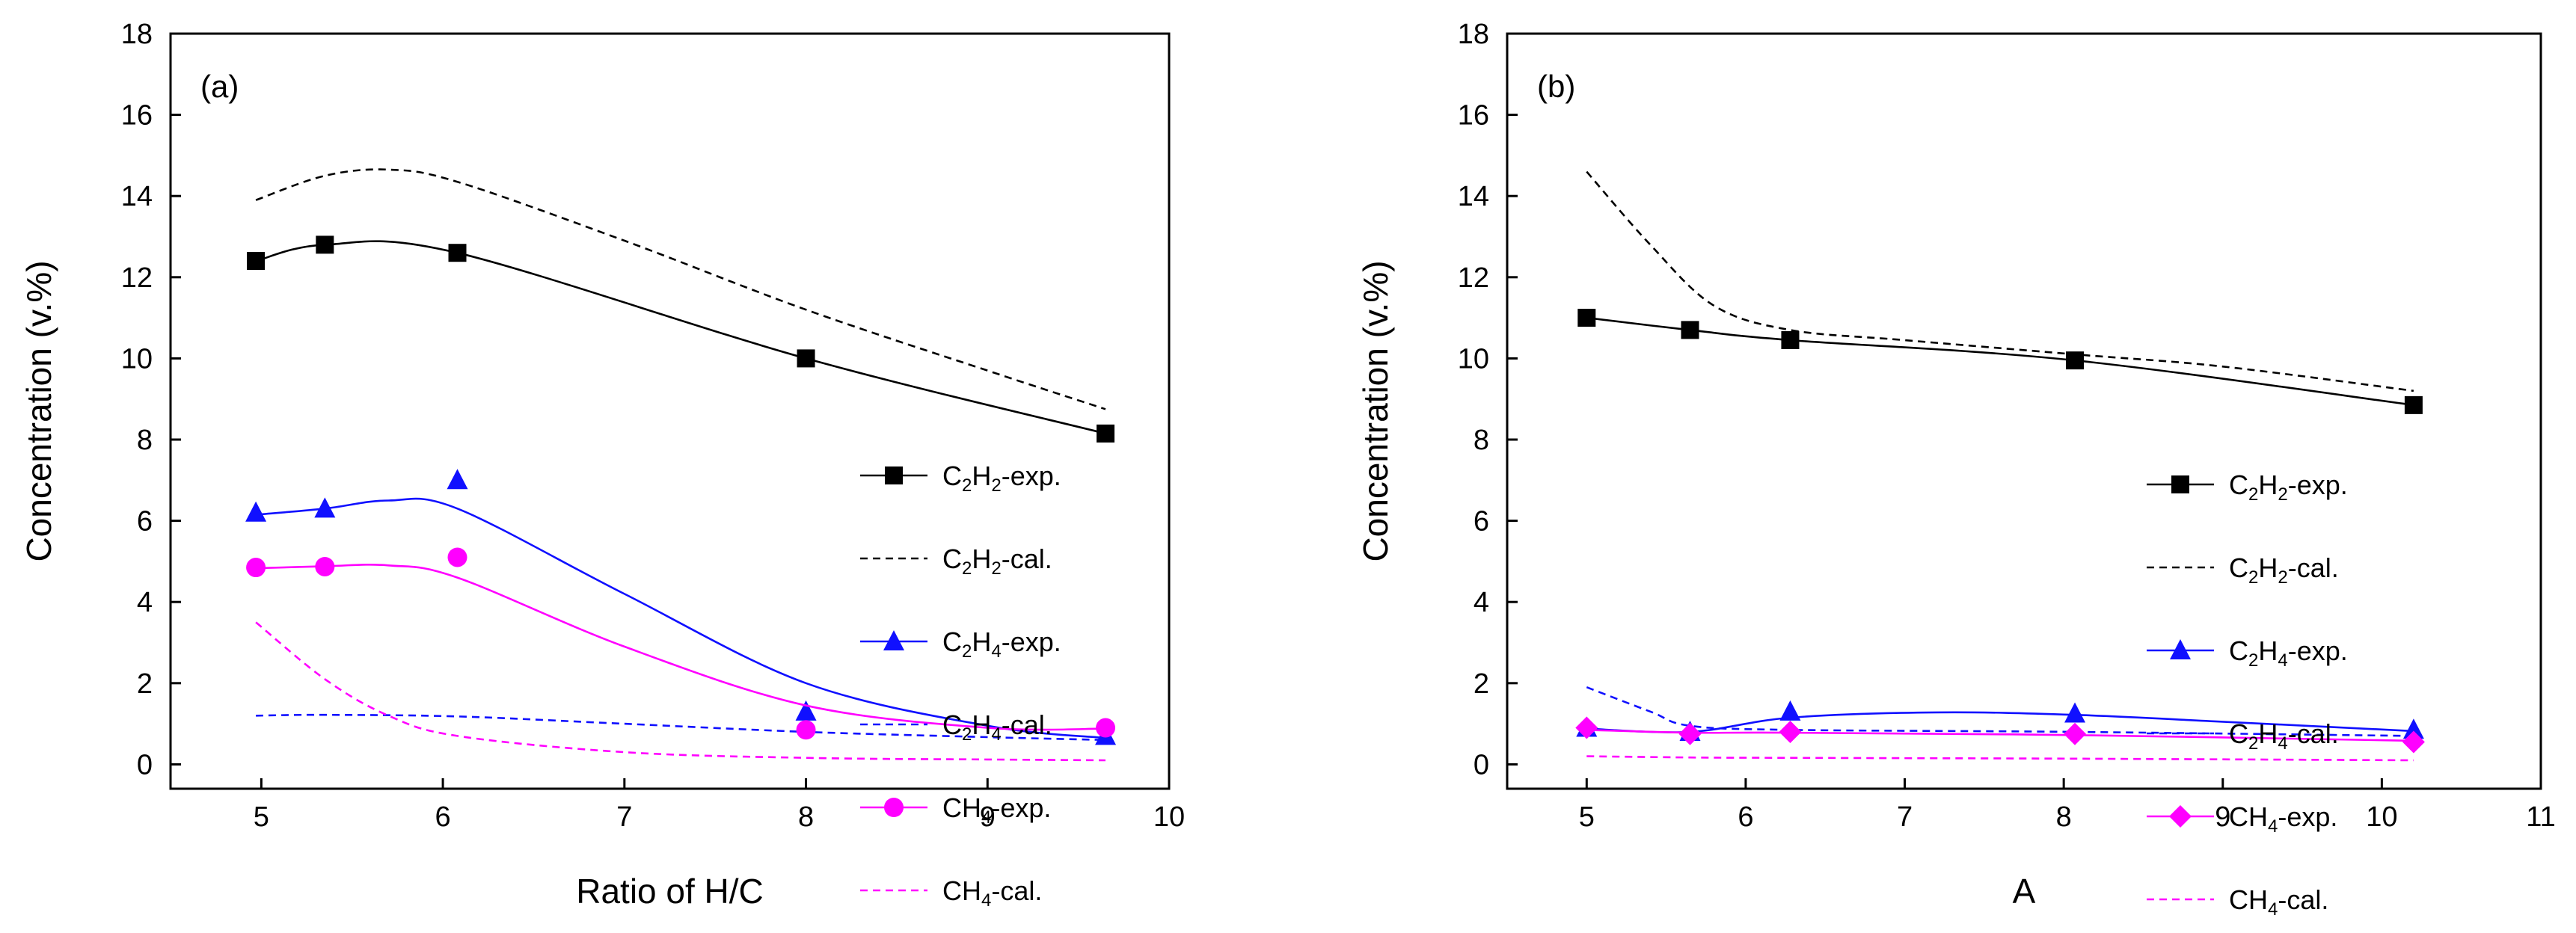 This screenshot has width=2576, height=933. I want to click on legend-entry-c2h4_exp: C2H4-exp., so click(960, 644).